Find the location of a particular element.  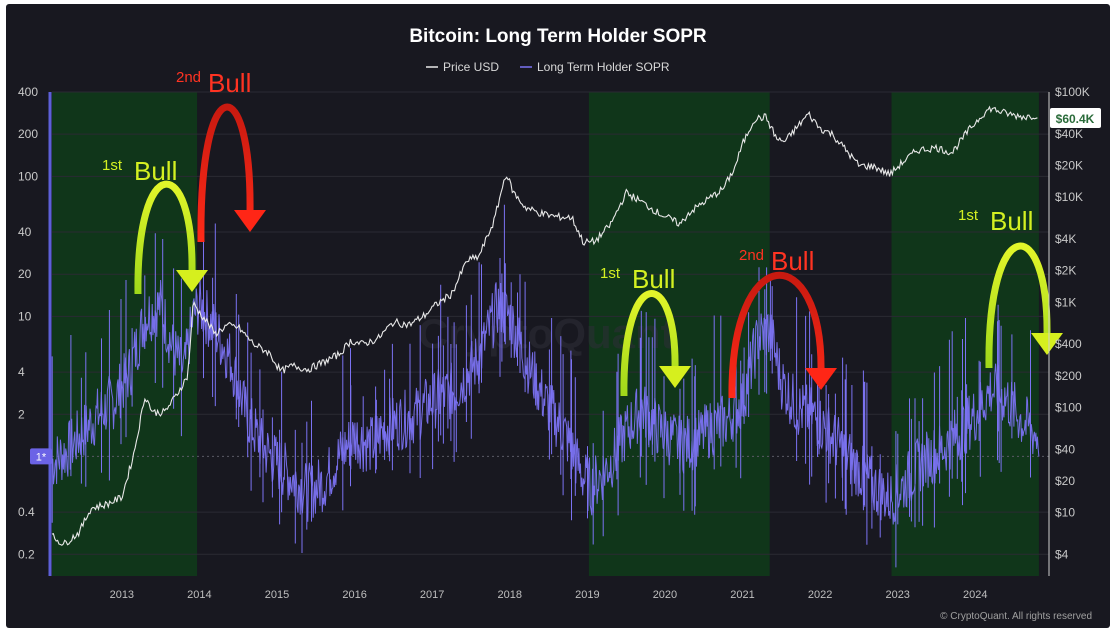

left-tick-label: 0.4 is located at coordinates (26, 512).